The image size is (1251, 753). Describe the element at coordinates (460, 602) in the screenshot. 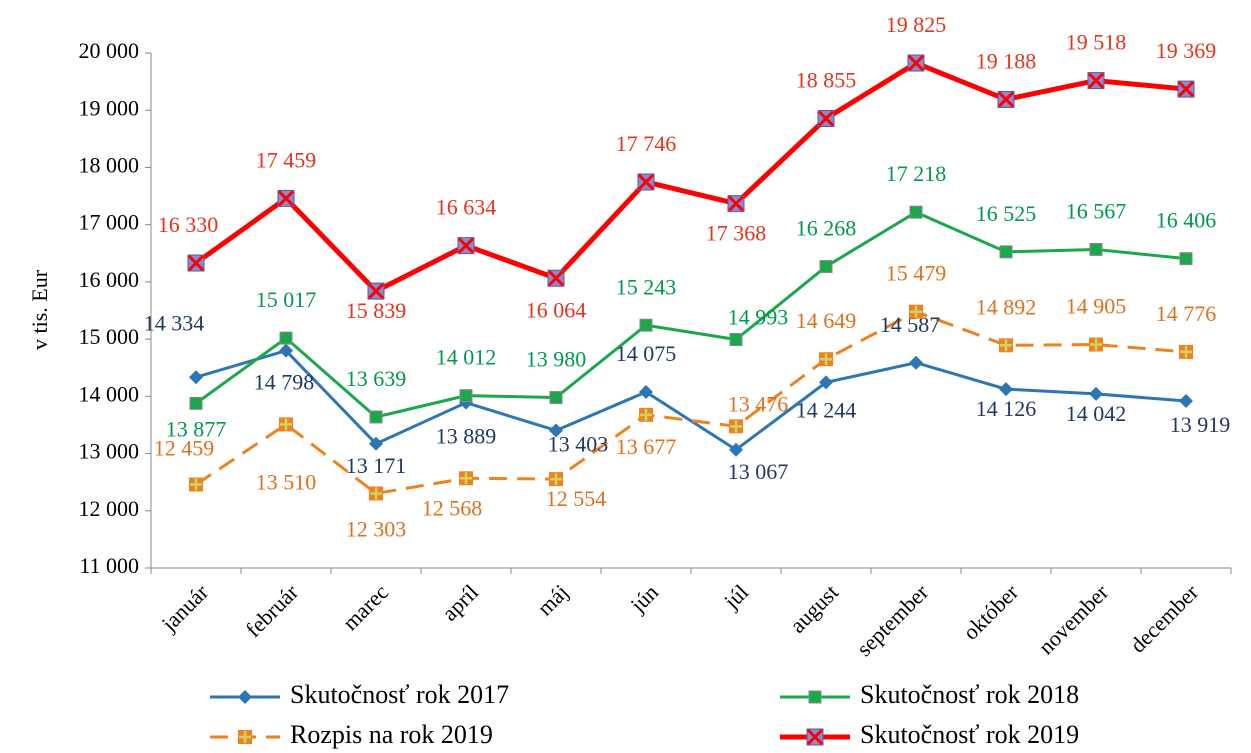

I see `x-tick-label: apríl` at that location.